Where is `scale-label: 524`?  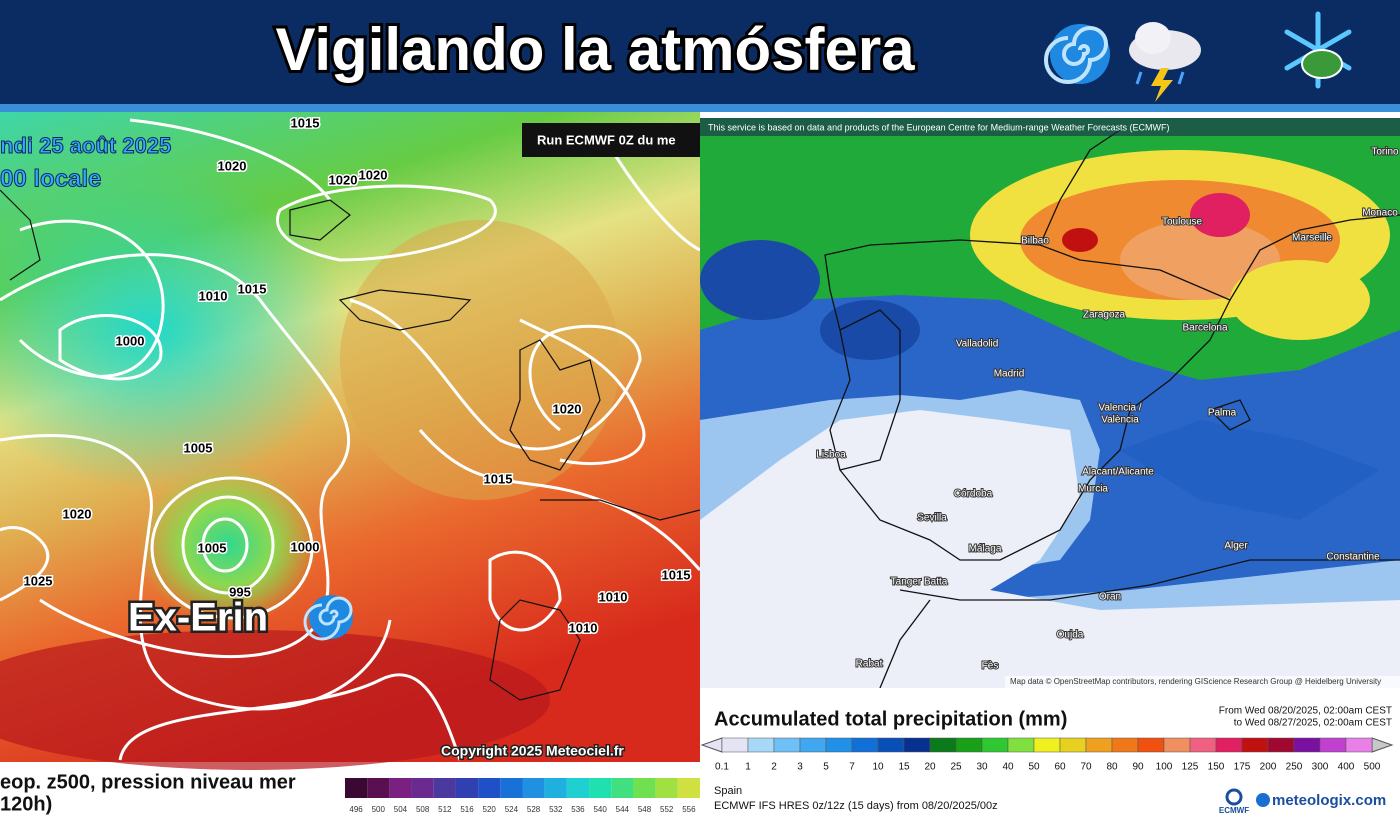
scale-label: 524 is located at coordinates (512, 809).